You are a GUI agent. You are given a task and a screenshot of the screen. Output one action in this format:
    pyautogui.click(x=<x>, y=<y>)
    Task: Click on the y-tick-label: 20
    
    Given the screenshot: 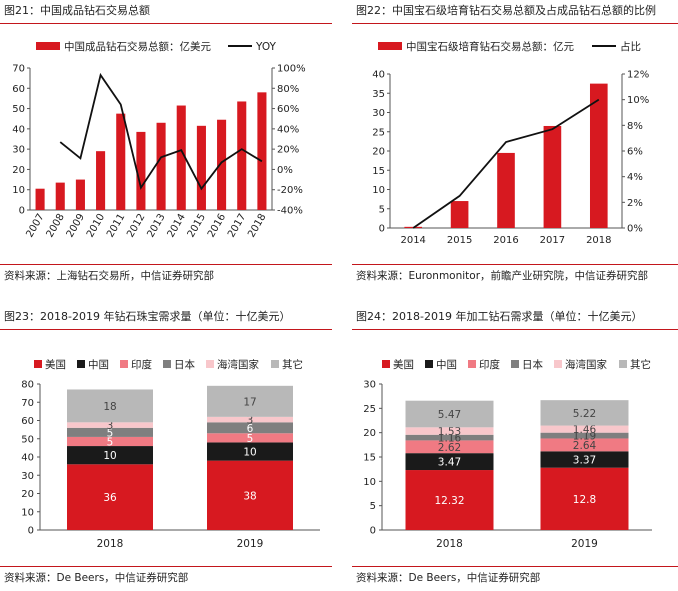 What is the action you would take?
    pyautogui.click(x=27, y=494)
    